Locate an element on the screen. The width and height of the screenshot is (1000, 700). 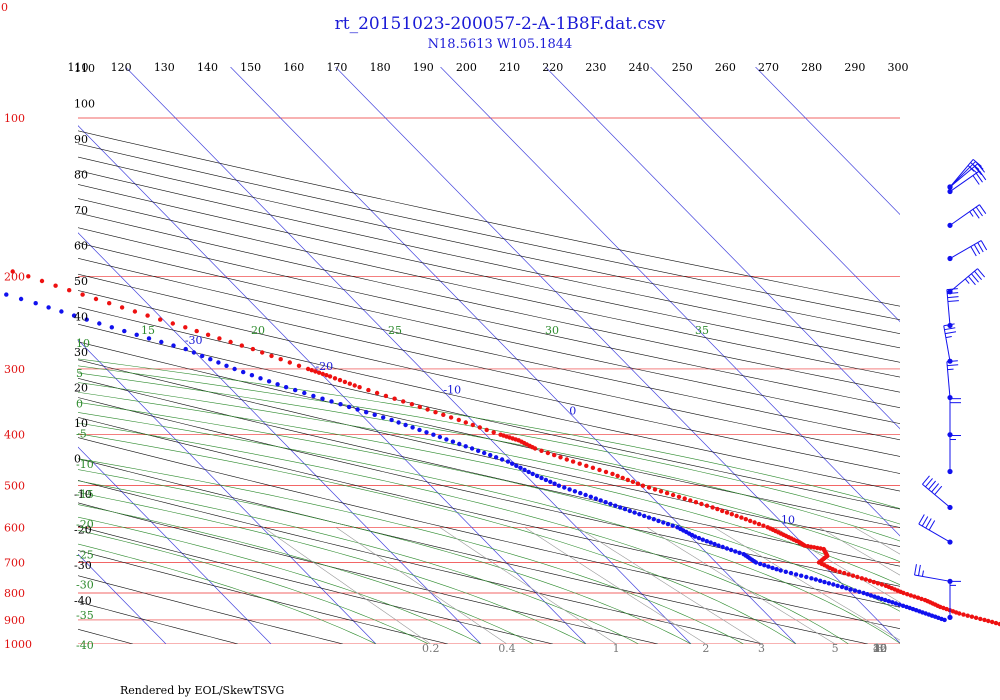
theta-label: 140 is located at coordinates (207, 67).